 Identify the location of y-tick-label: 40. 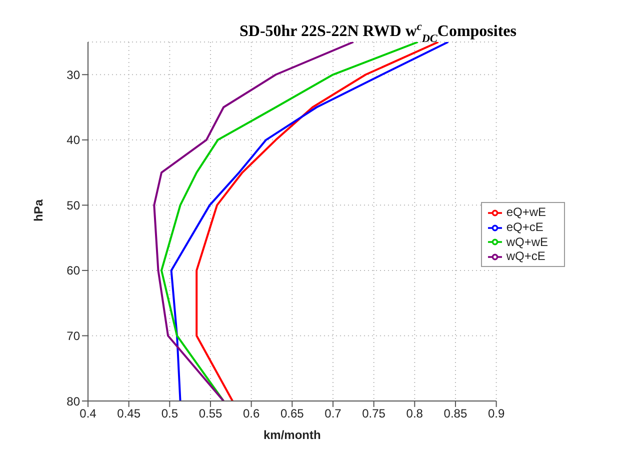
(73, 140).